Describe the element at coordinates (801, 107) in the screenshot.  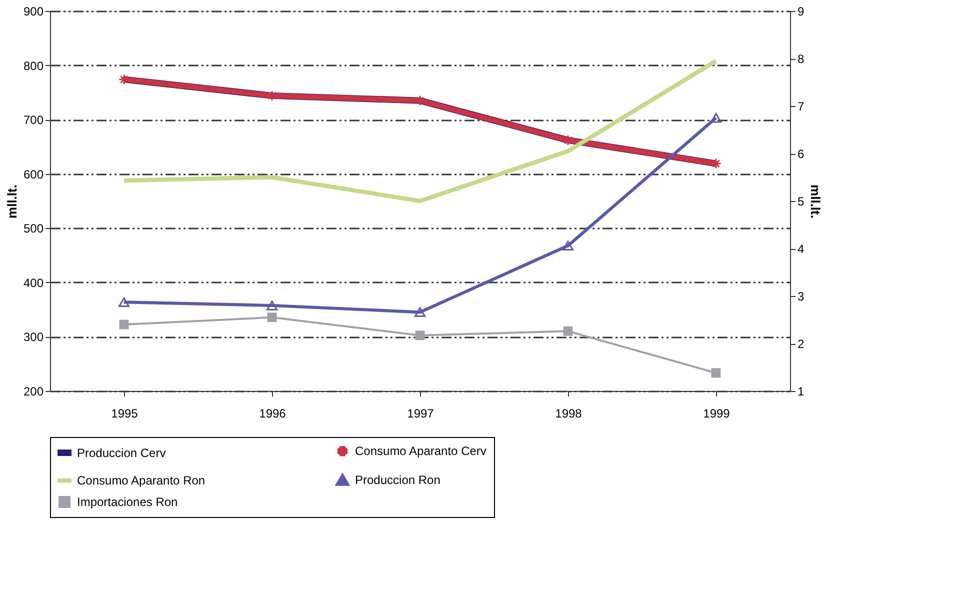
I see `y2-tick-label: 7` at that location.